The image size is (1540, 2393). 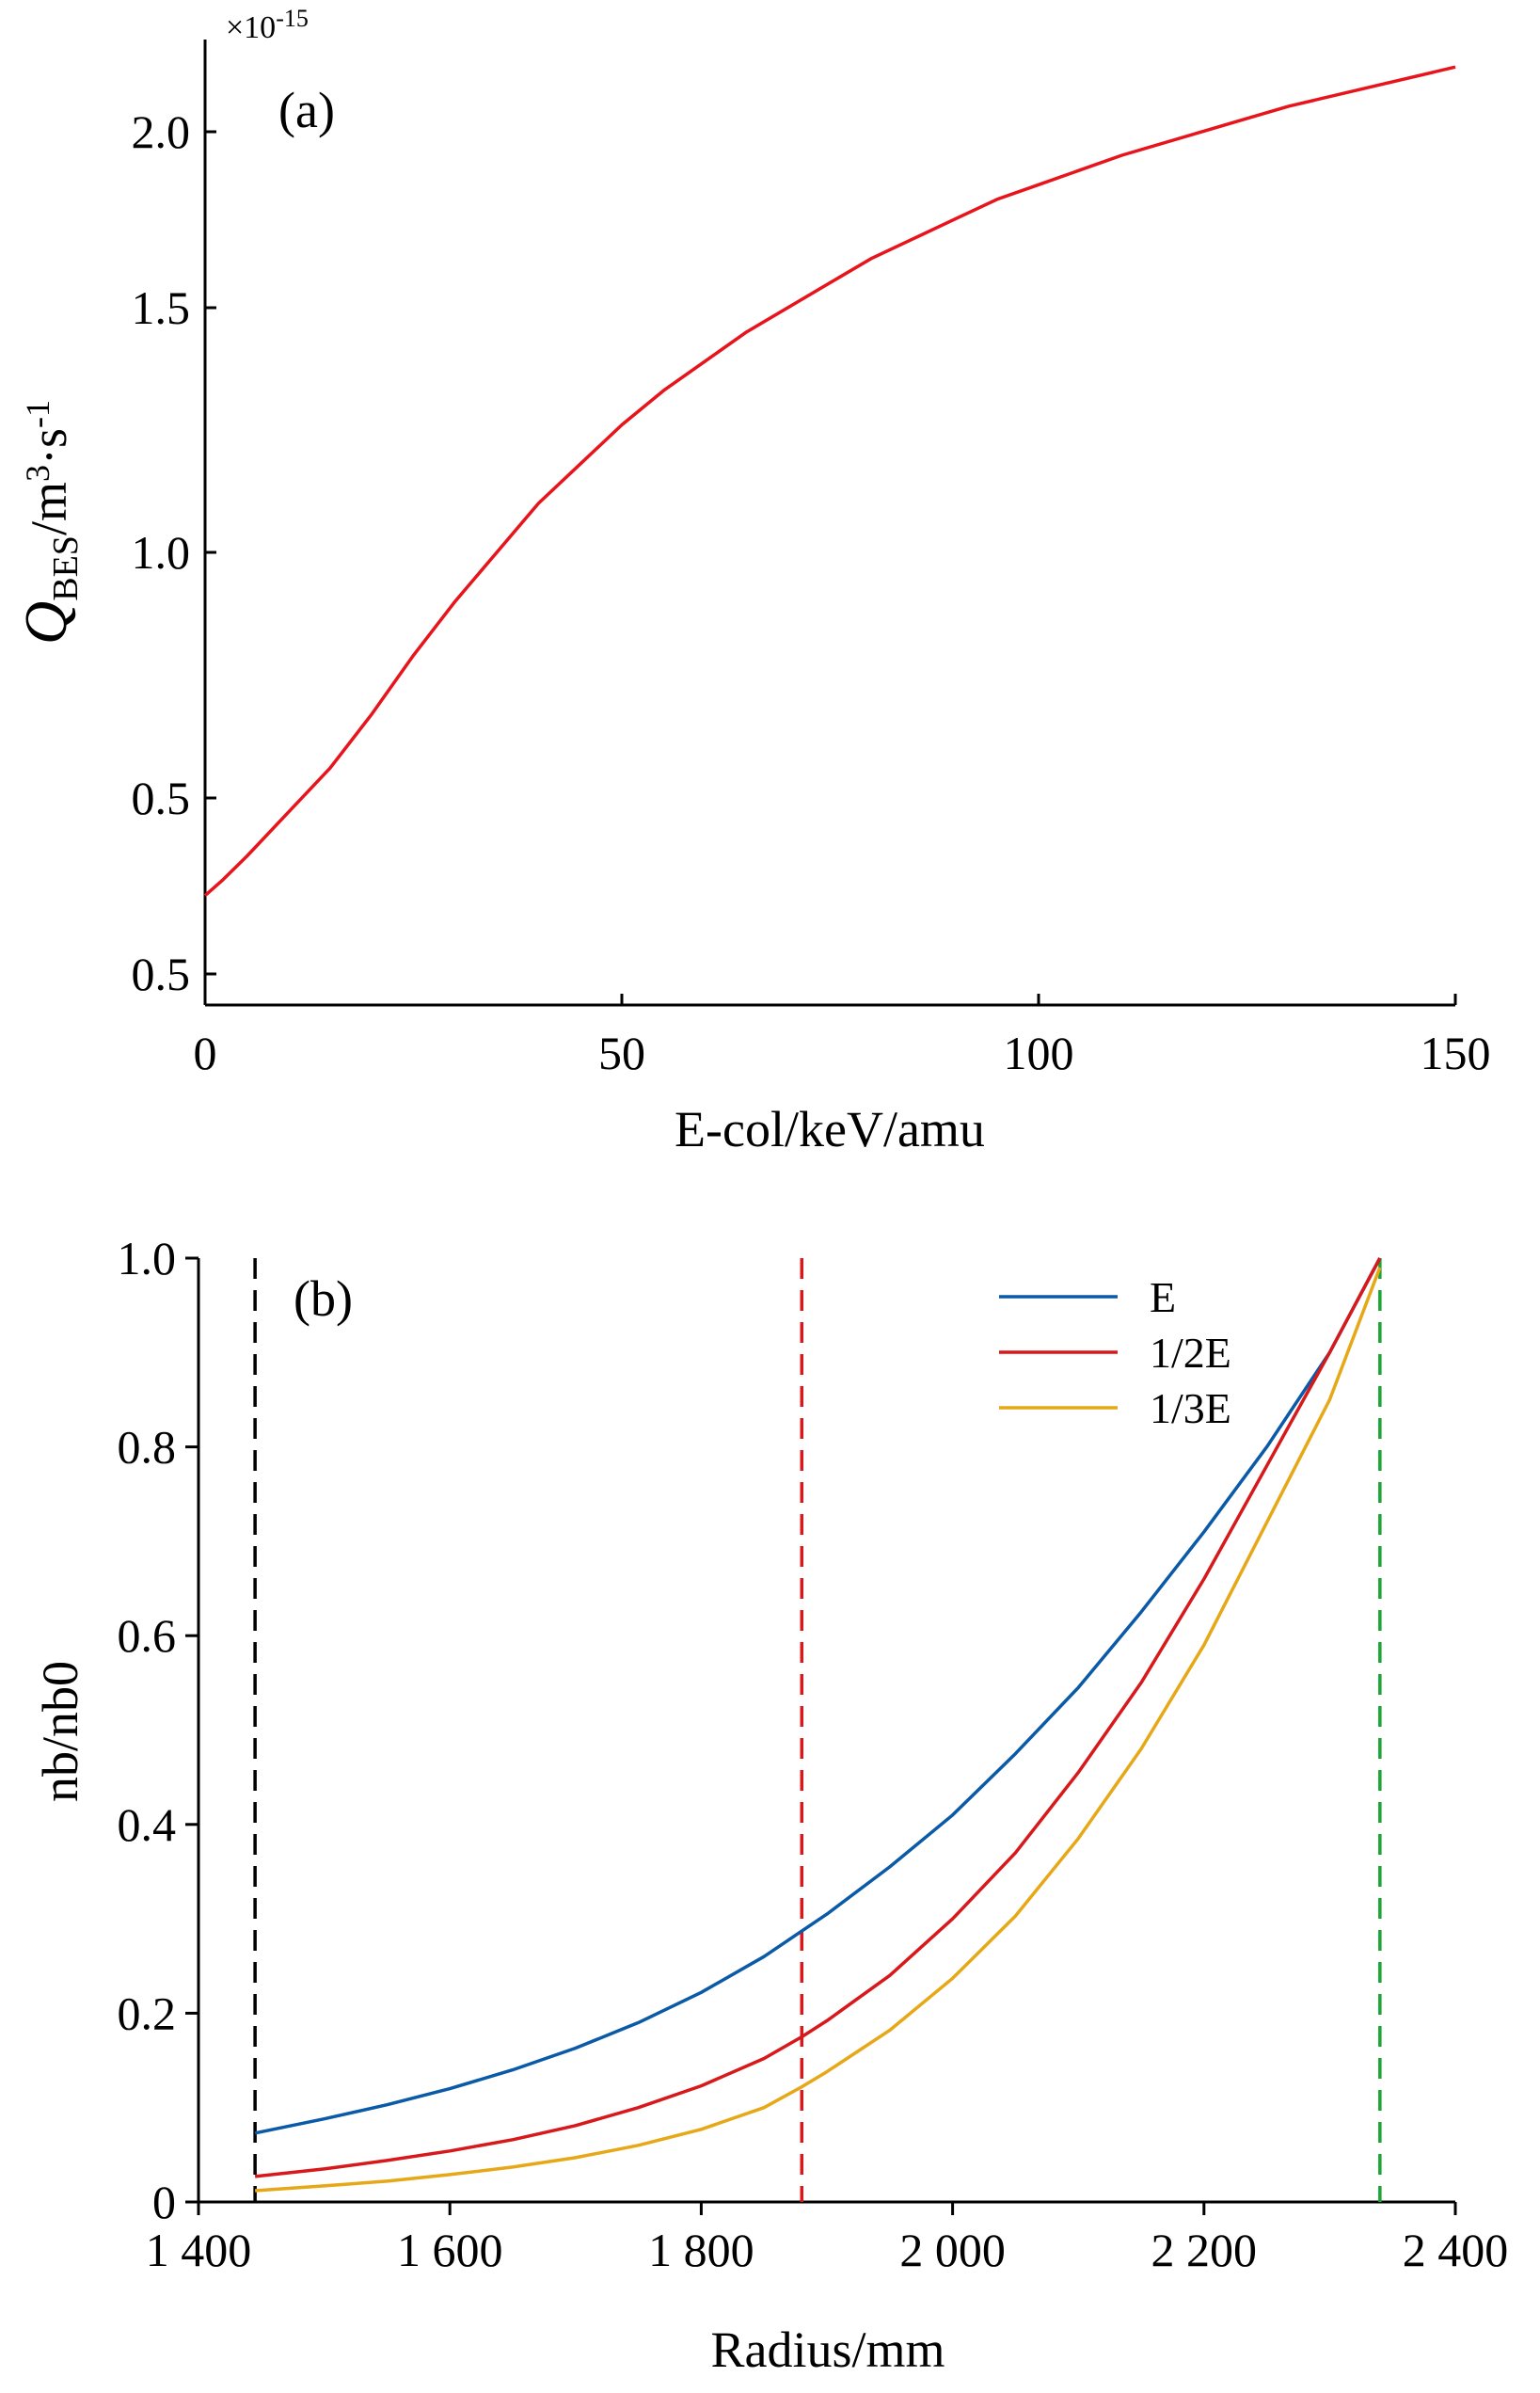 I want to click on chart-a-x-ticks: 0 50 100 150, so click(x=842, y=1036).